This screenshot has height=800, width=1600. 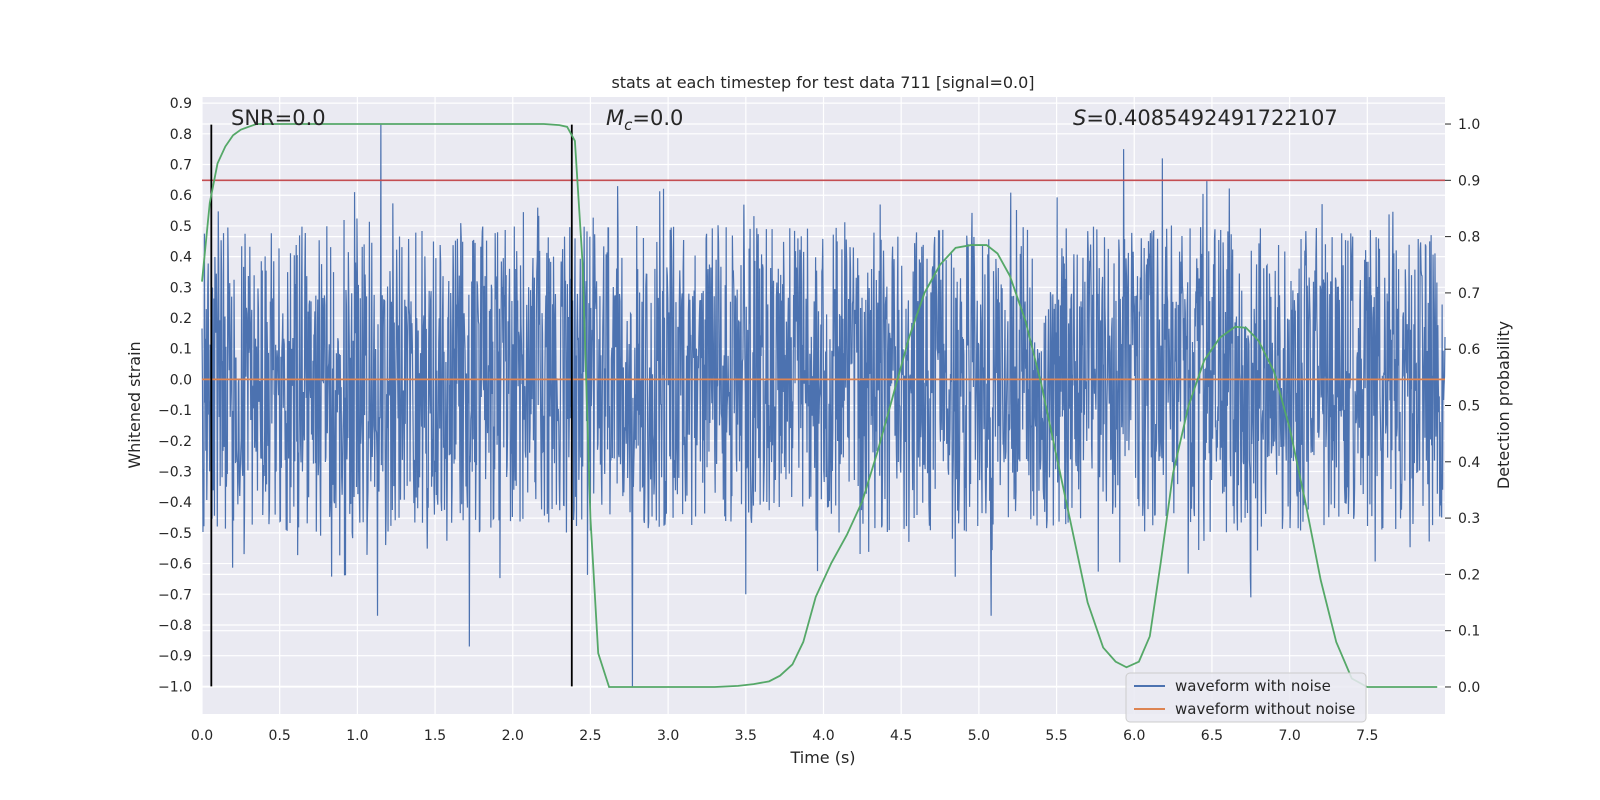 What do you see at coordinates (202, 736) in the screenshot?
I see `x-tick-label: 0.0` at bounding box center [202, 736].